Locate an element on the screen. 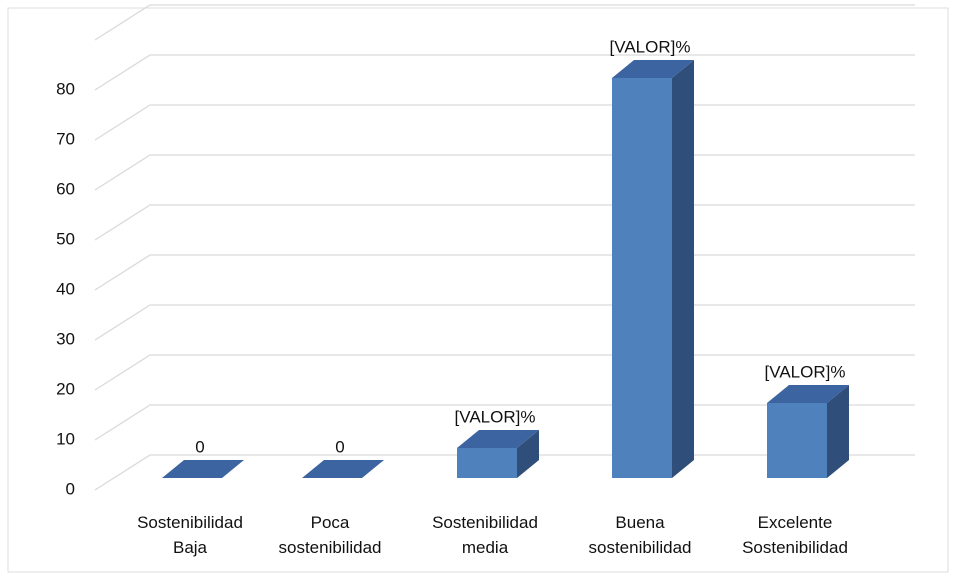 The width and height of the screenshot is (956, 580). y-tick-label: 50 is located at coordinates (65, 238).